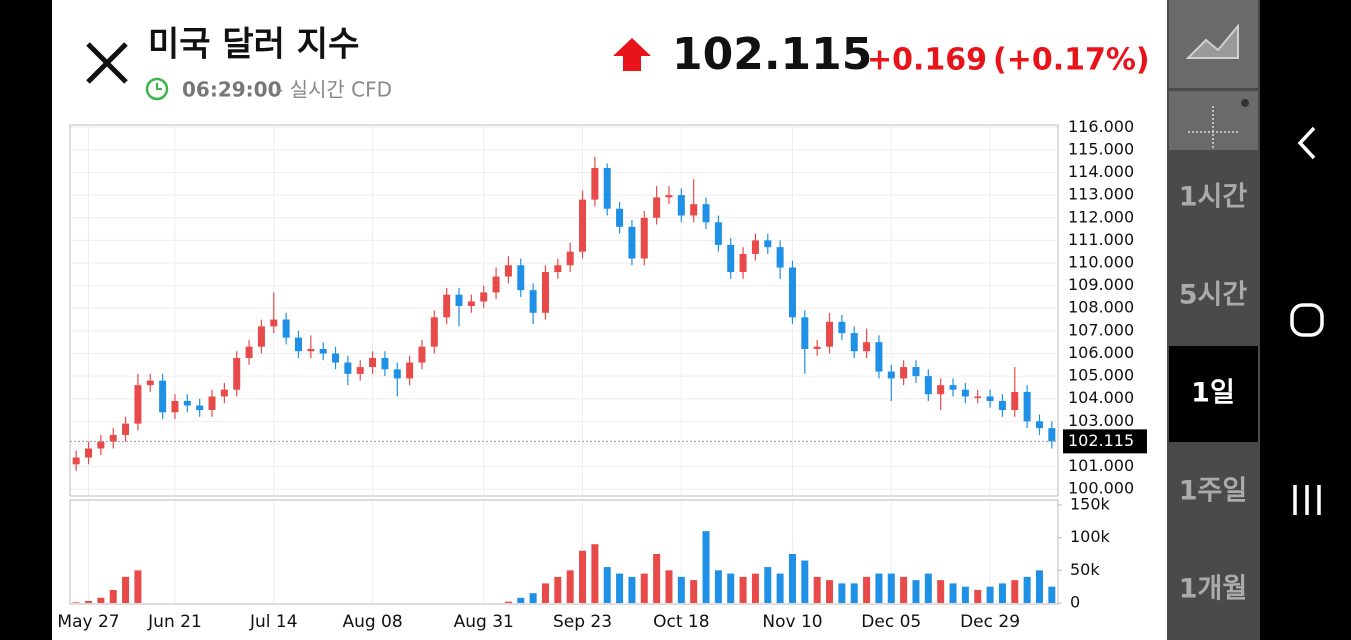  I want to click on up-arrow, so click(632, 54).